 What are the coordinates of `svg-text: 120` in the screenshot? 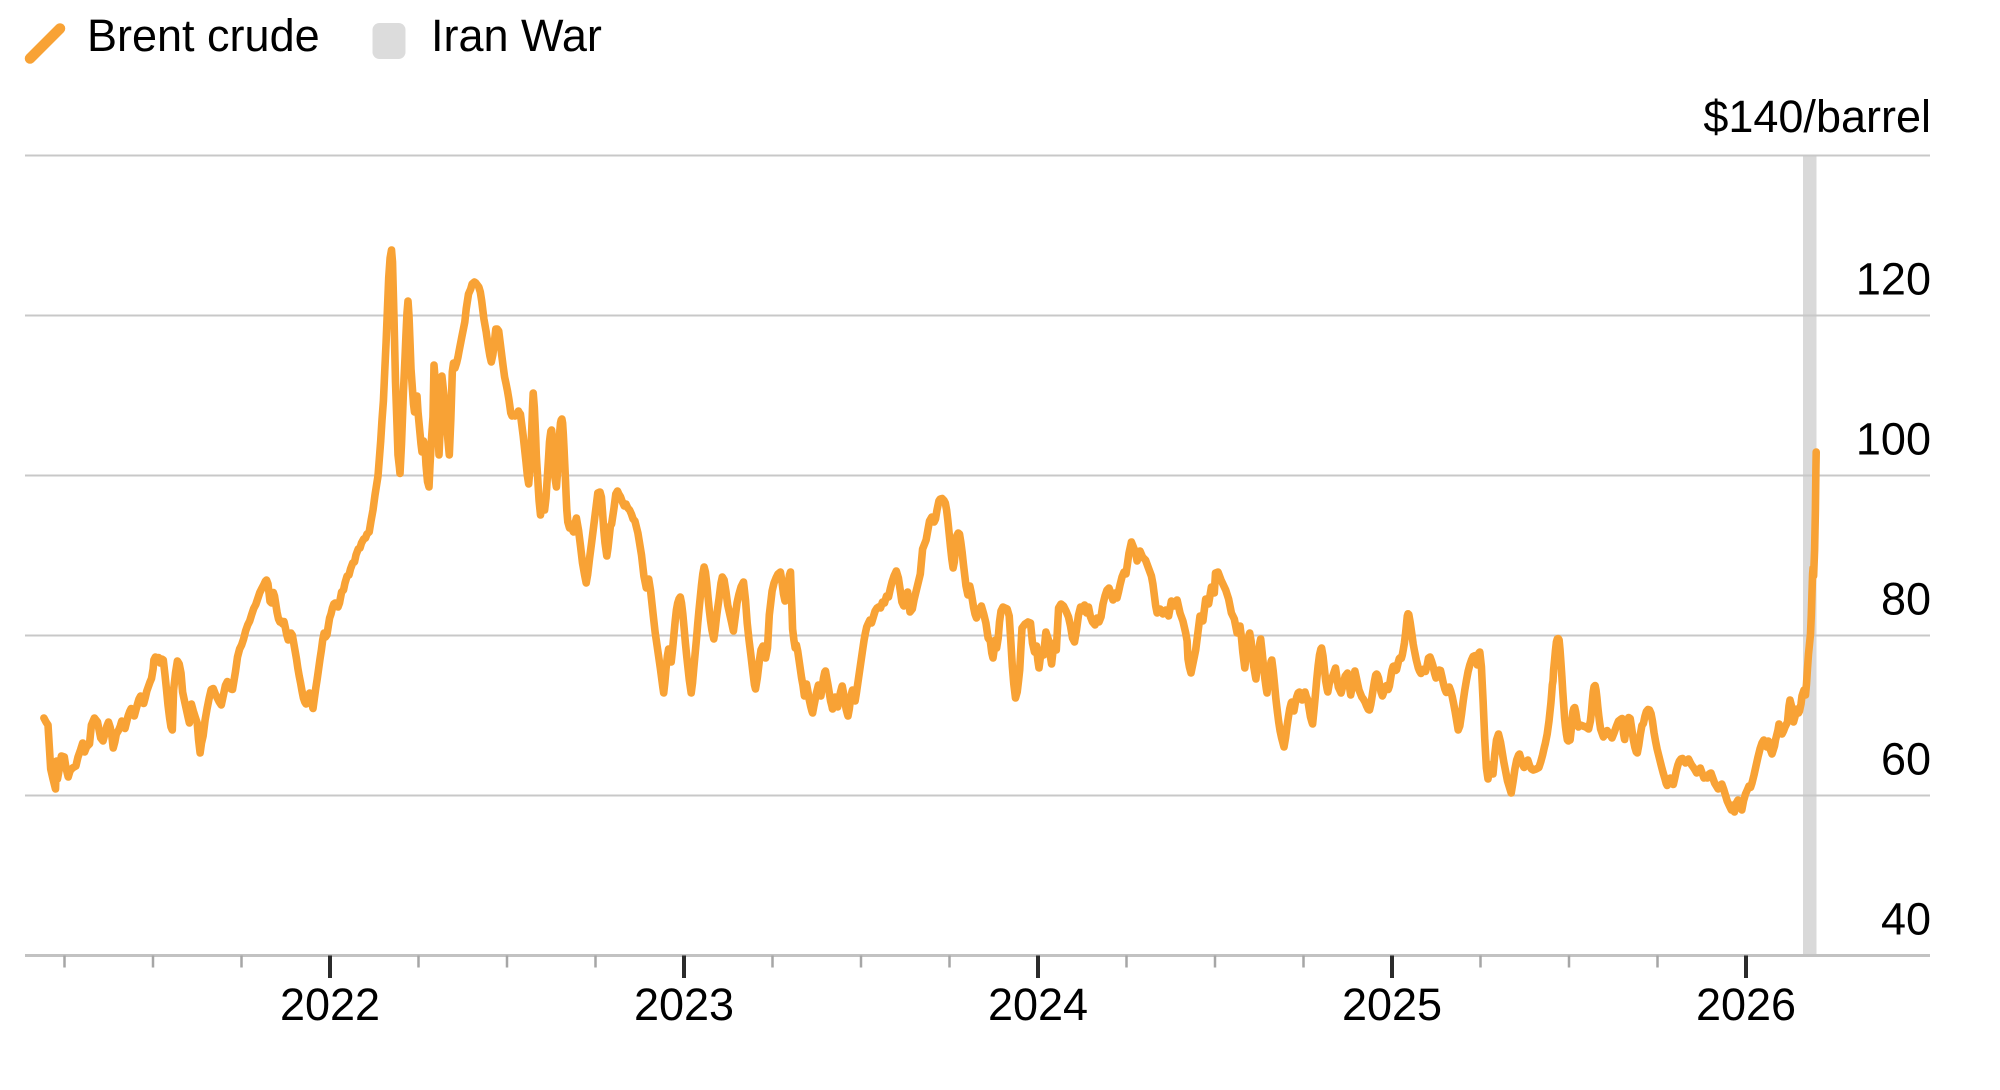 It's located at (1893, 279).